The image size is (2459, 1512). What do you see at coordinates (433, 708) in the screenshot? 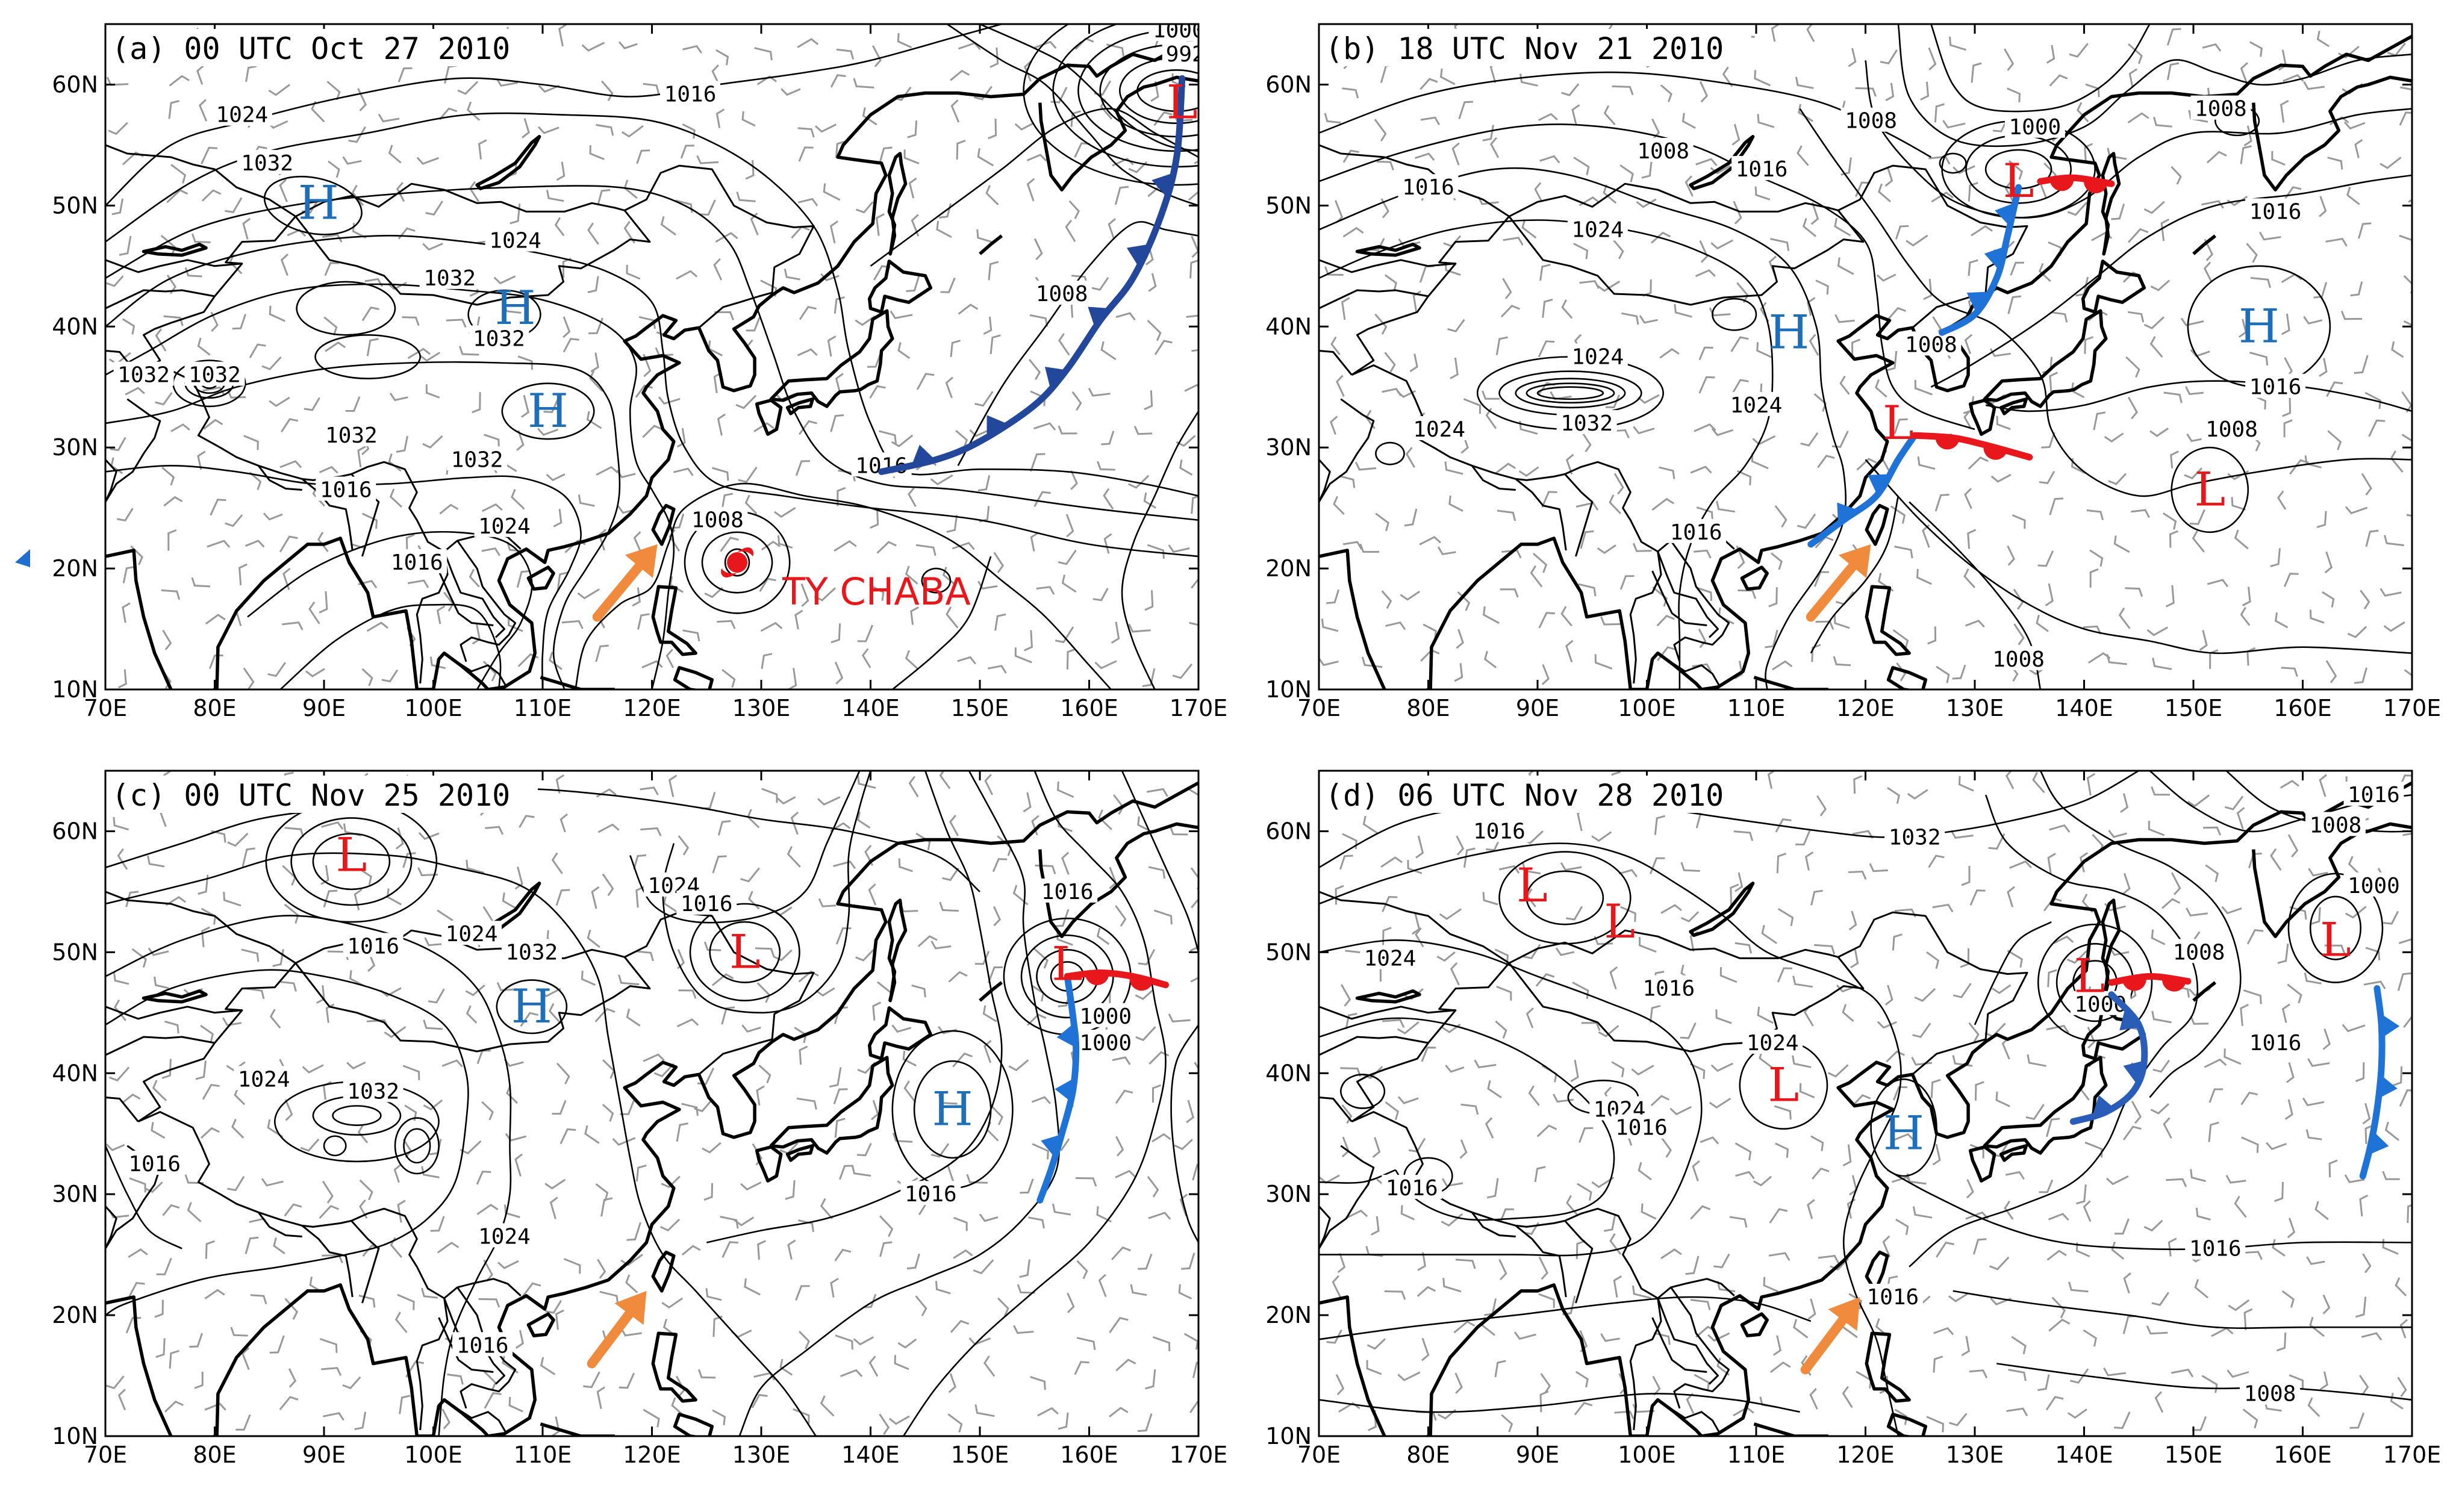
I see `lon-tick-label: 100E` at bounding box center [433, 708].